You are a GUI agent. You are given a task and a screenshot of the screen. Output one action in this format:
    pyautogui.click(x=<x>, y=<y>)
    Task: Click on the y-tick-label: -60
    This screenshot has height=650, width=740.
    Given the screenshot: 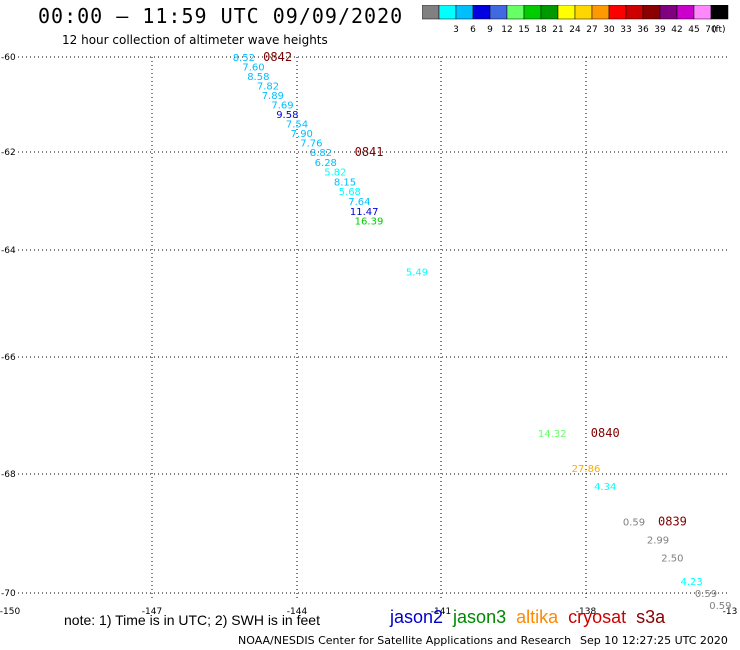 What is the action you would take?
    pyautogui.click(x=8, y=58)
    